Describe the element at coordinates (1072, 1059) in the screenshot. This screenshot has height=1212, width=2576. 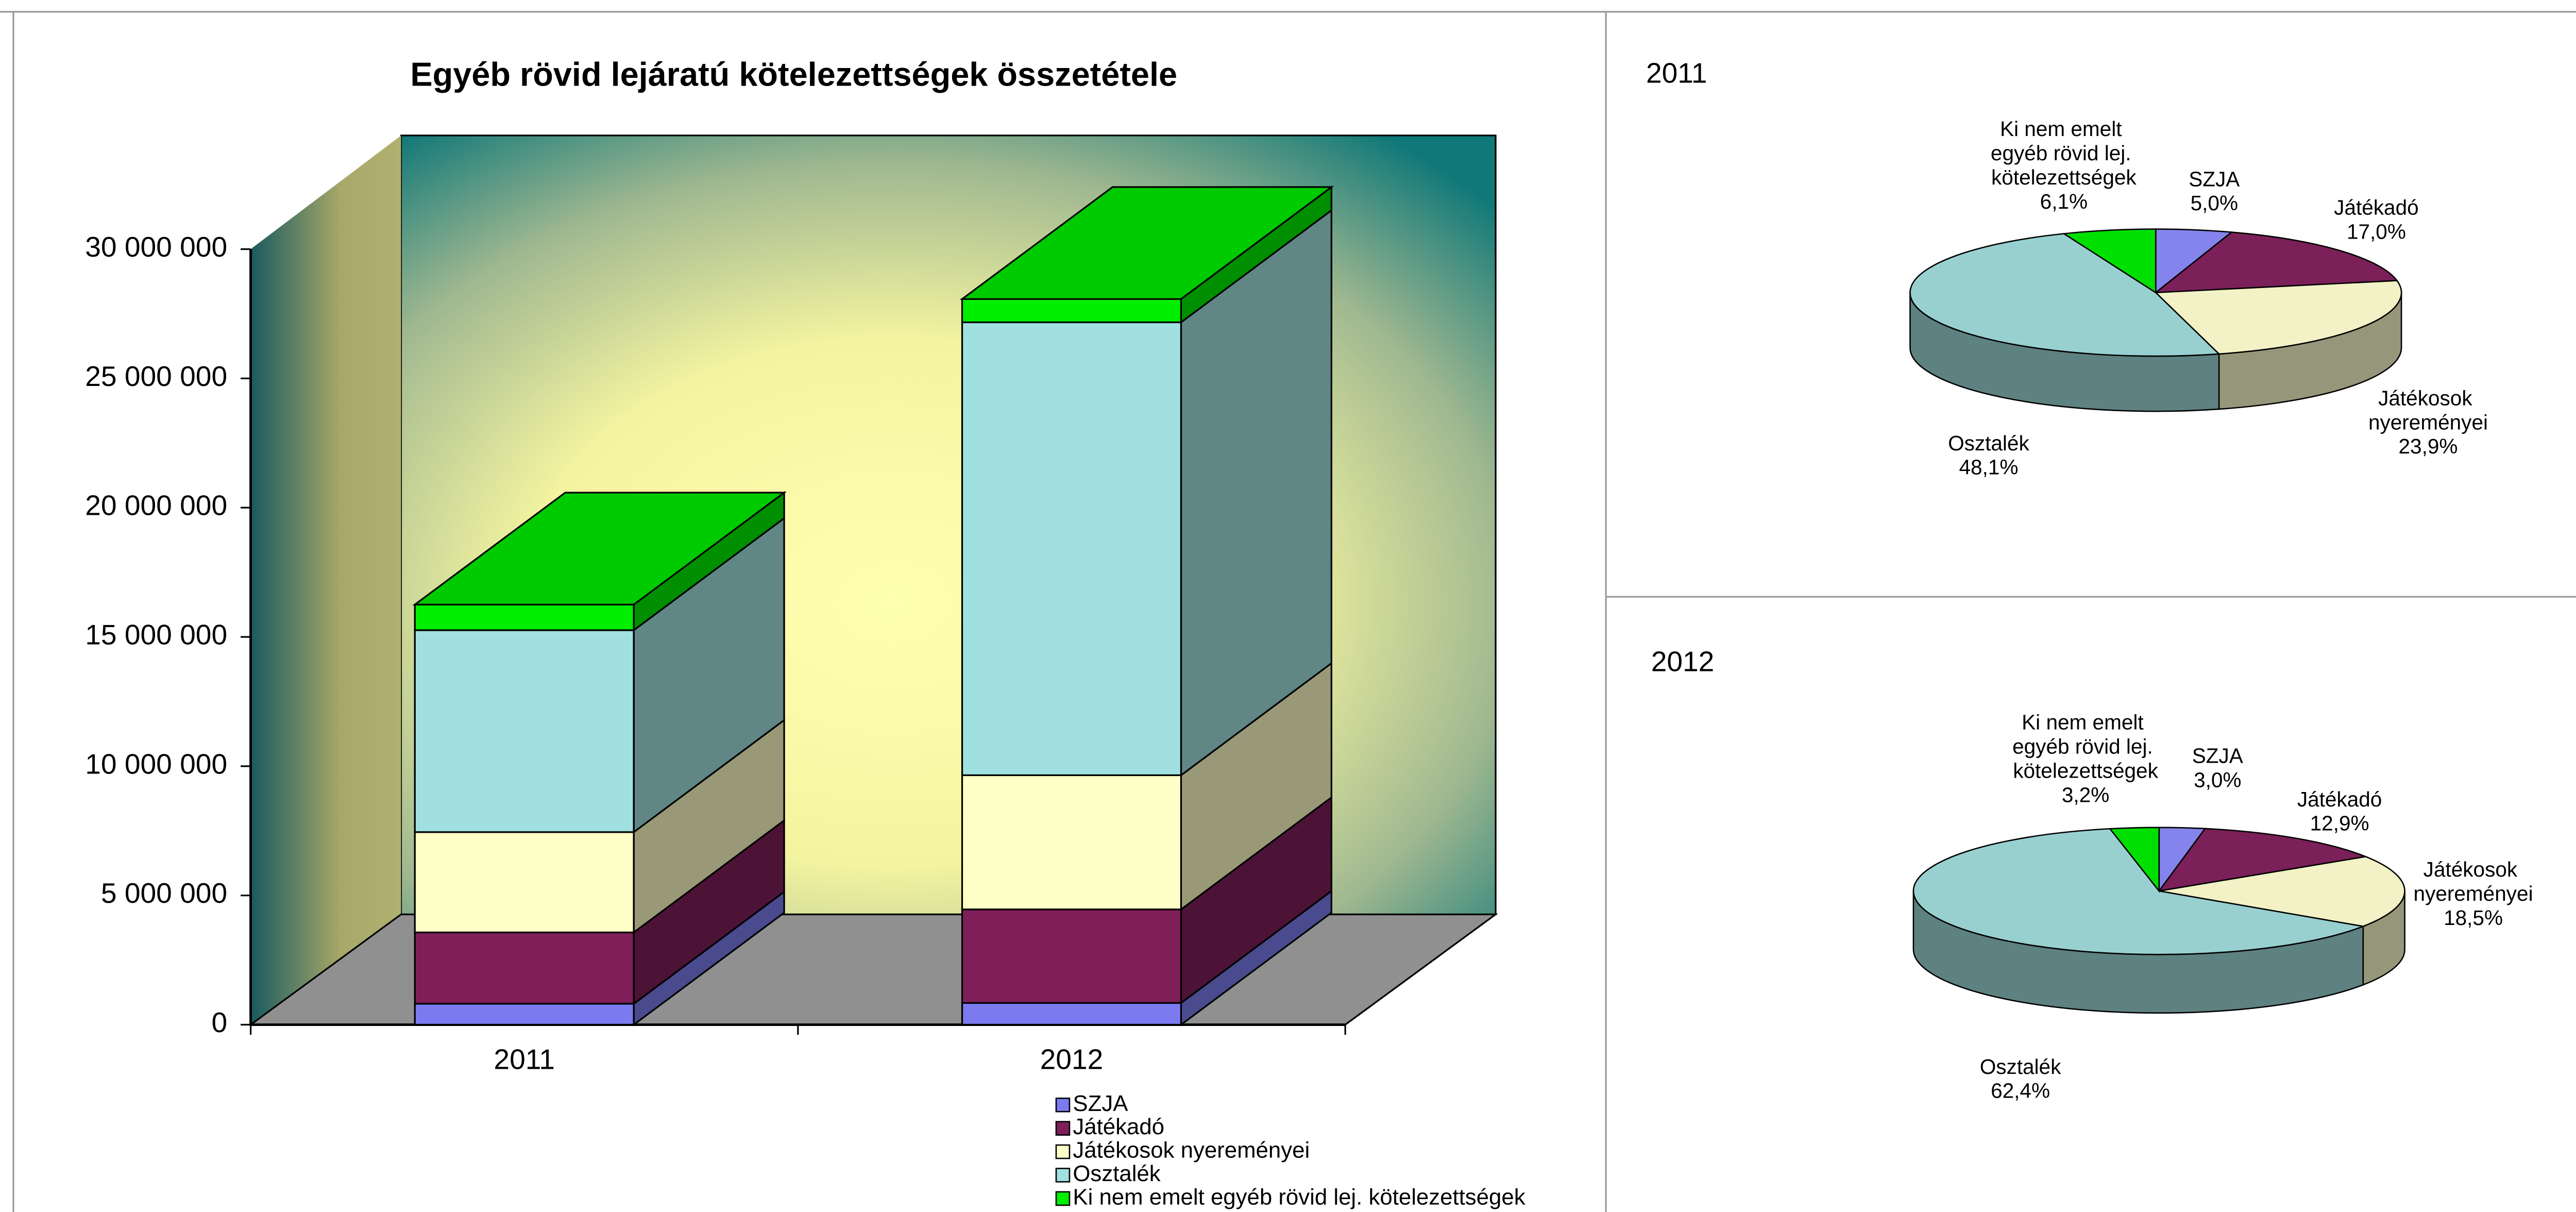
I see `x-tick-label: 2012` at that location.